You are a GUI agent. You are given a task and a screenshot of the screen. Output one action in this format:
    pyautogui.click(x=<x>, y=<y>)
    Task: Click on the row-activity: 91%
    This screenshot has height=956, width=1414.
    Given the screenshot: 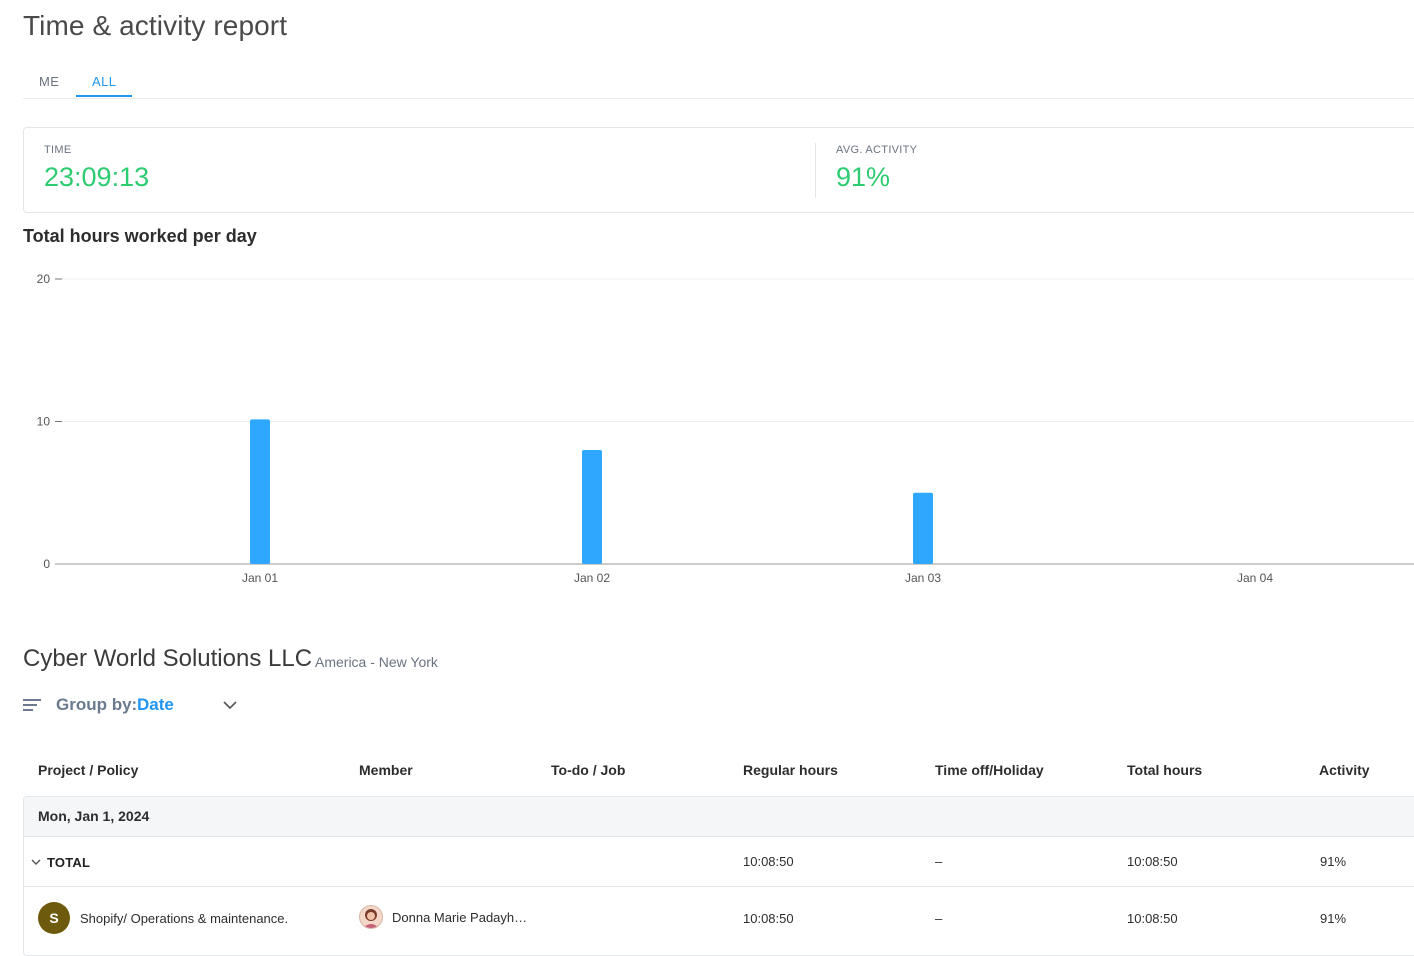 What is the action you would take?
    pyautogui.click(x=1333, y=918)
    